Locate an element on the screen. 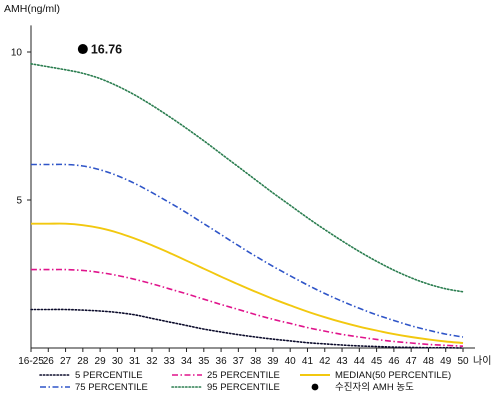 This screenshot has height=400, width=500. x-tick-label: 40 is located at coordinates (291, 361).